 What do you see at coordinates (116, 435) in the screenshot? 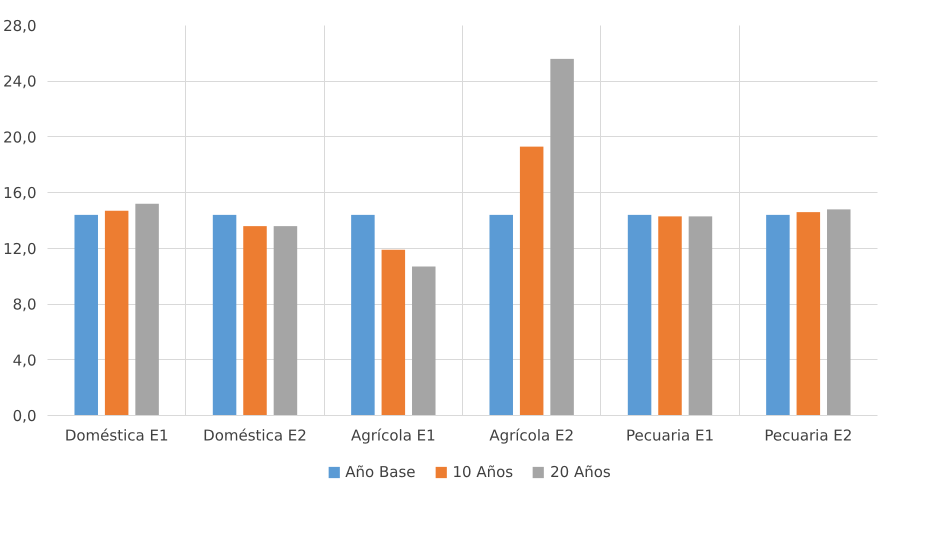
I see `x-tick-label: Doméstica E1` at bounding box center [116, 435].